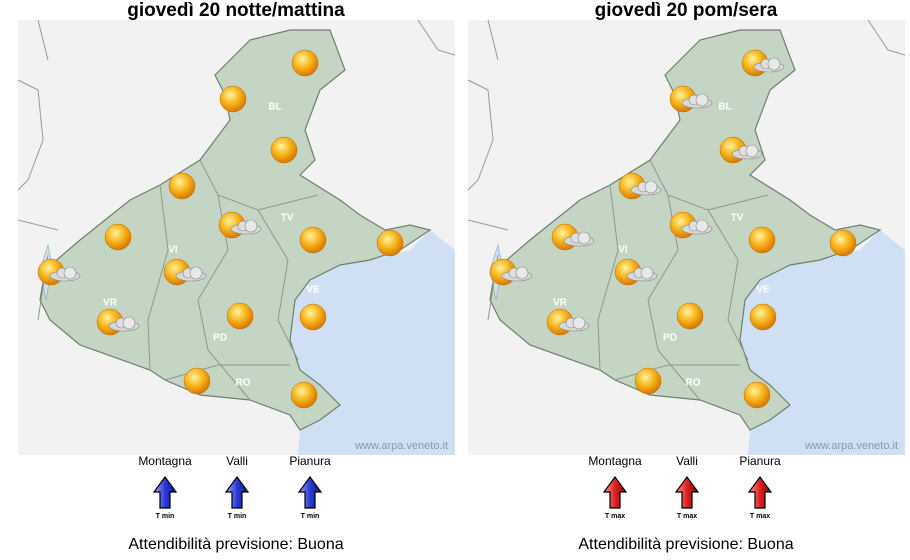  Describe the element at coordinates (560, 303) in the screenshot. I see `province-label: VR` at that location.